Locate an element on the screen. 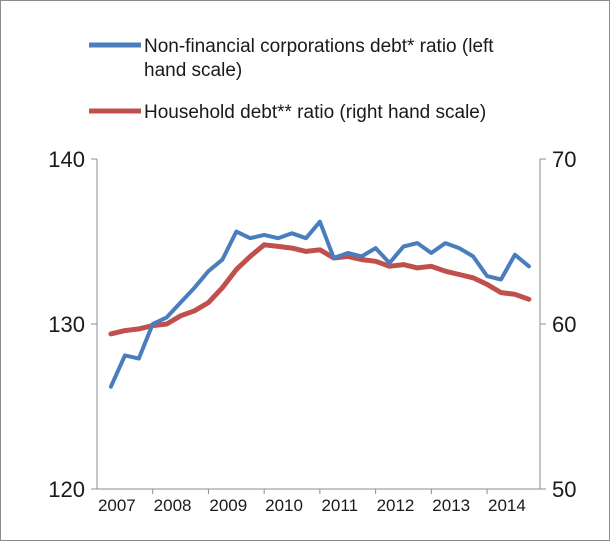 Image resolution: width=616 pixels, height=543 pixels. x-tick-label: 2013 is located at coordinates (451, 505).